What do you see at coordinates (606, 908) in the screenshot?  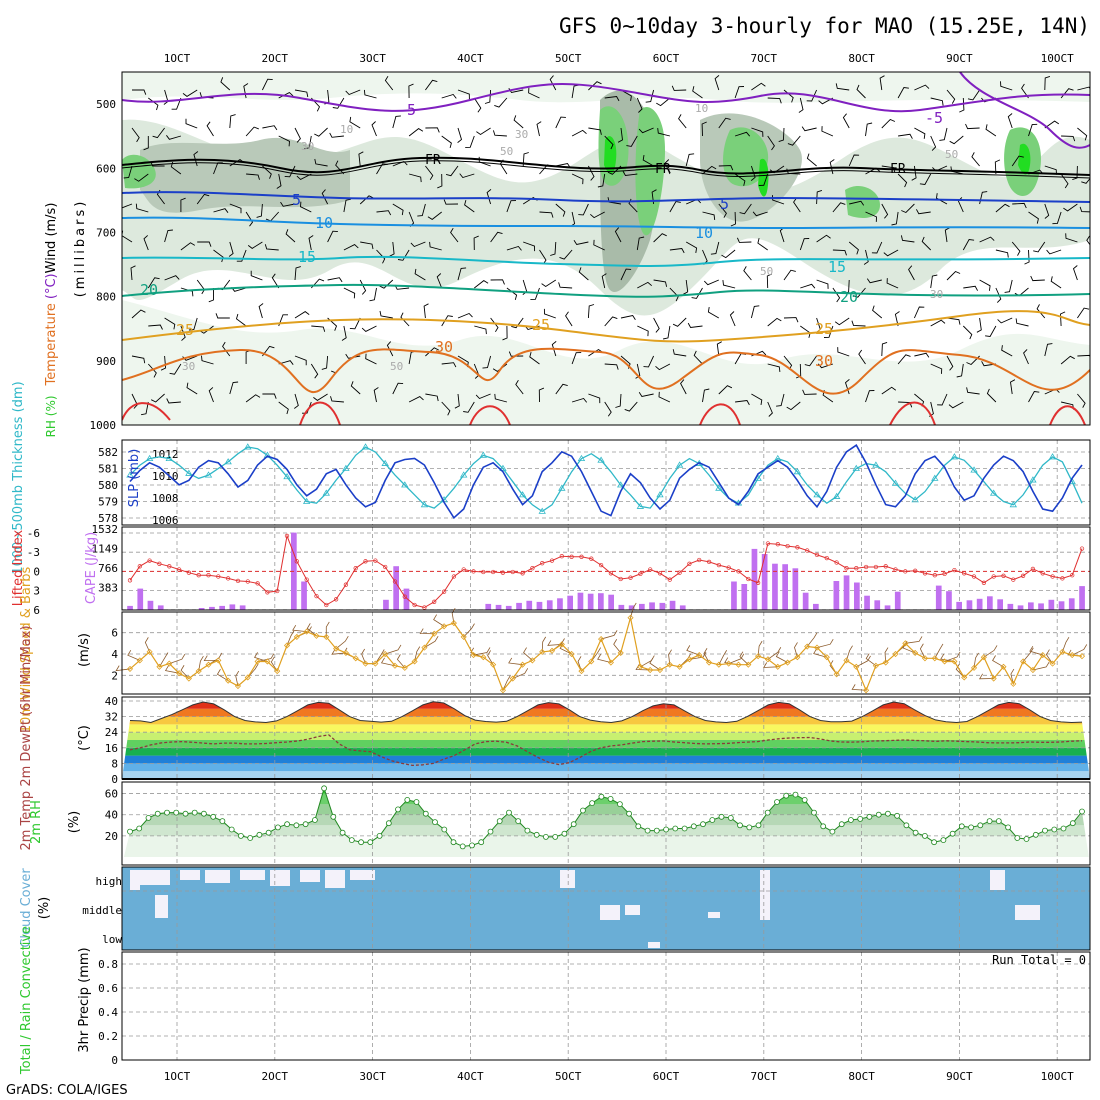 I see `panel-border` at bounding box center [606, 908].